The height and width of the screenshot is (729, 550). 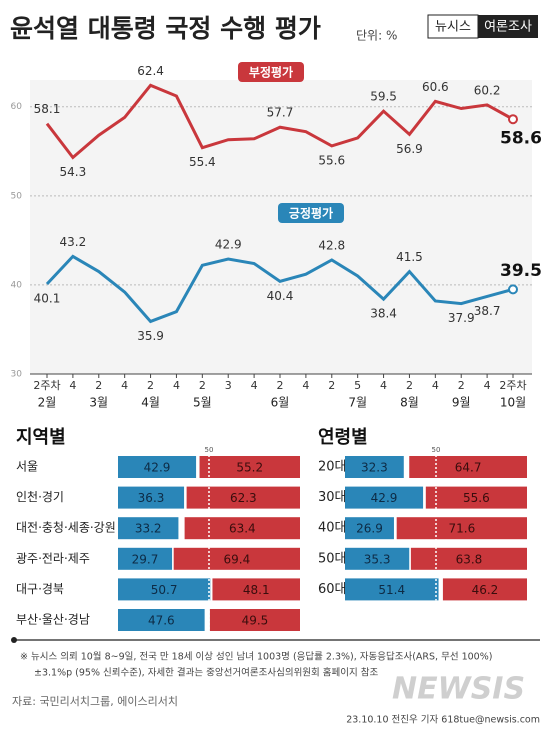 What do you see at coordinates (47, 403) in the screenshot?
I see `month-label: 2월` at bounding box center [47, 403].